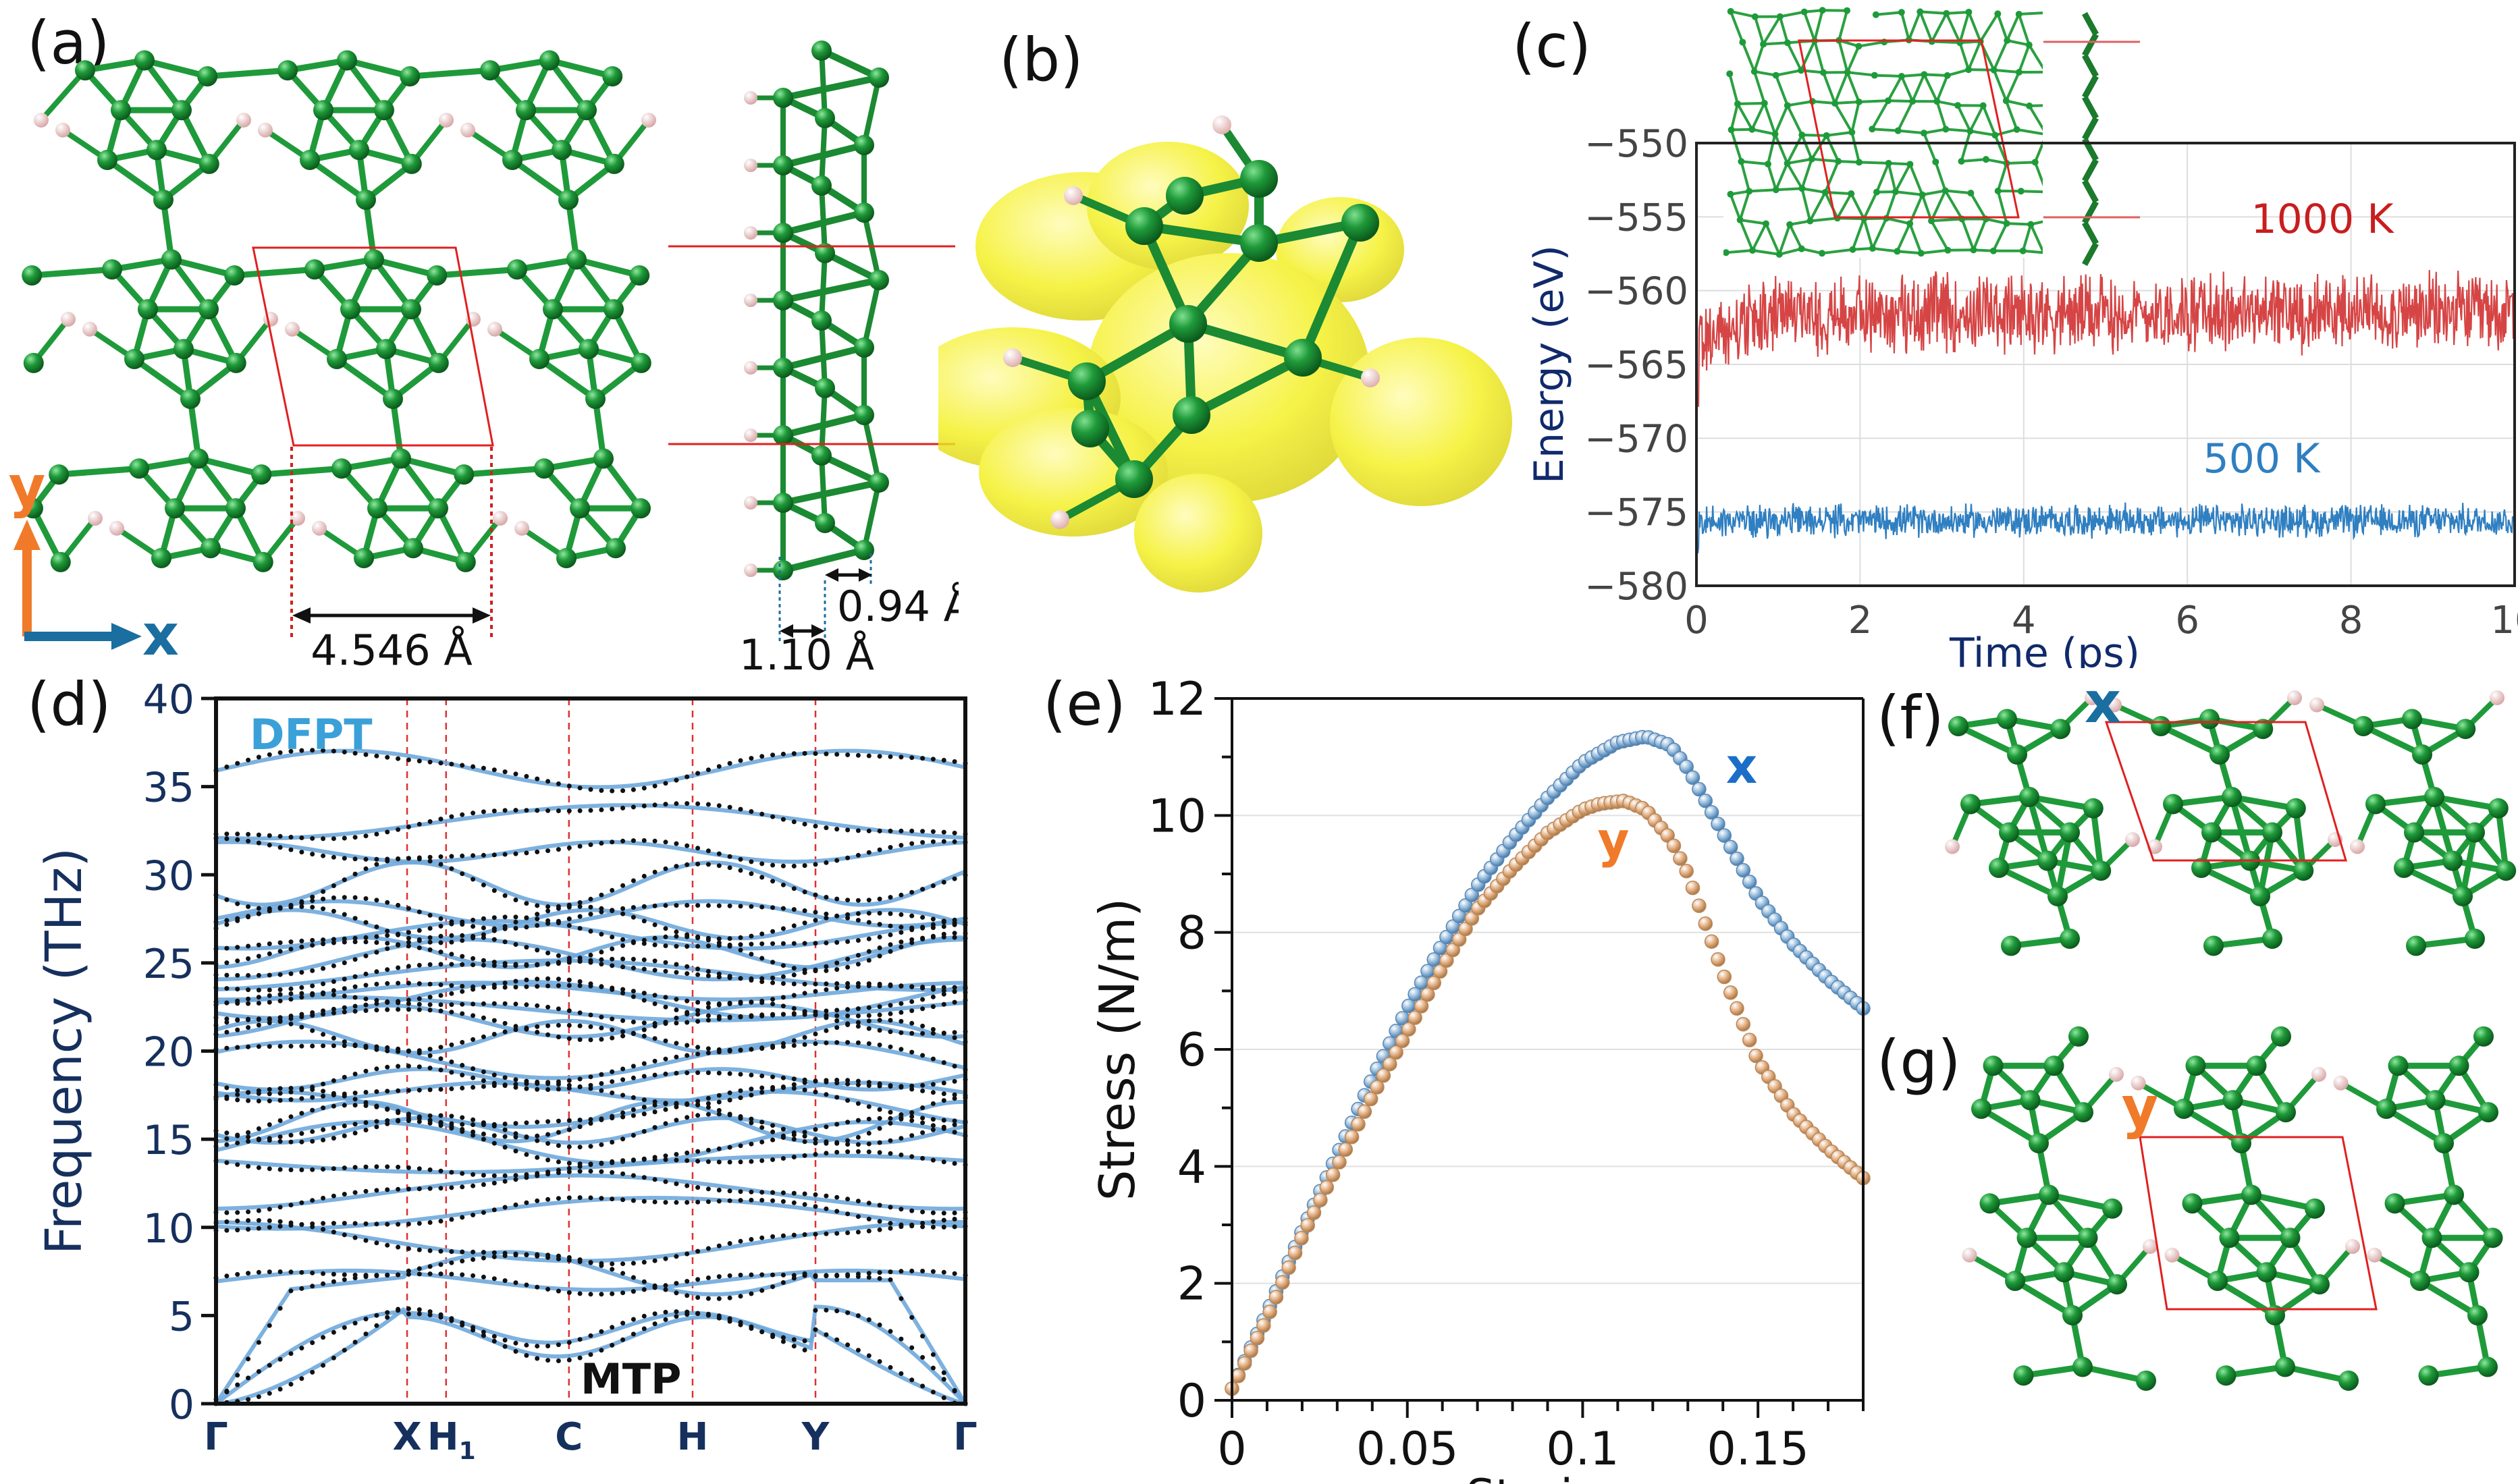 Image resolution: width=2518 pixels, height=1484 pixels. I want to click on hydrogen-atom, so click(750, 165).